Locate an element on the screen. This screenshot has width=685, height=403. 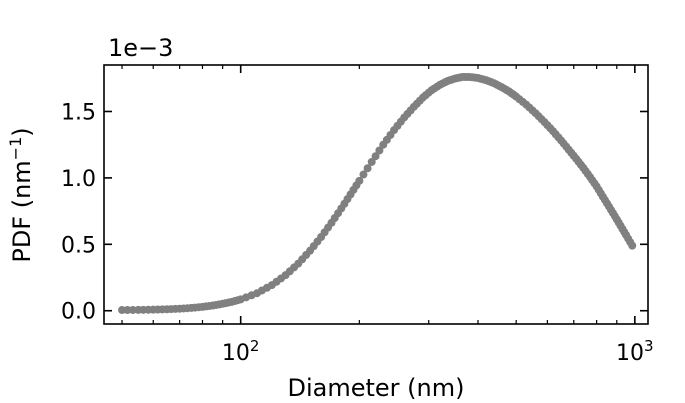
y-axis-label-close: ) is located at coordinates (22, 131).